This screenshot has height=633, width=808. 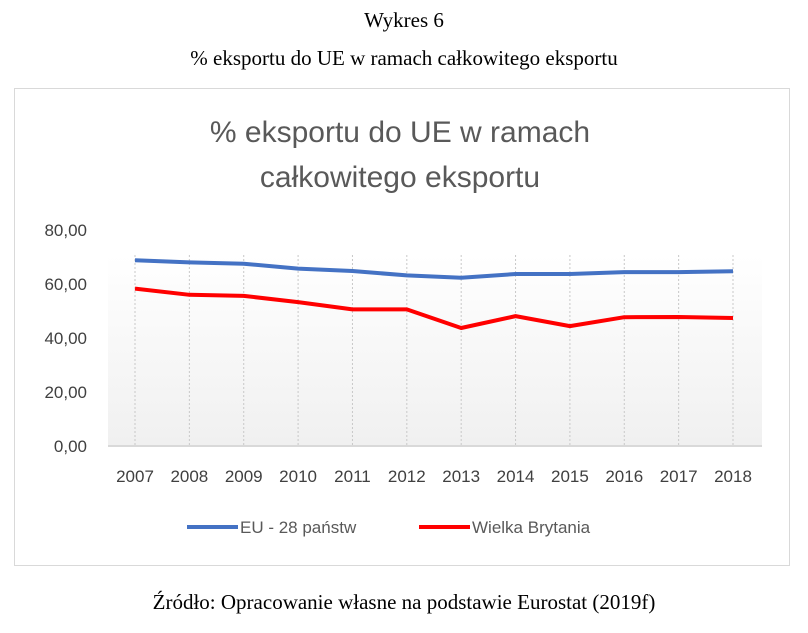 I want to click on x-tick-label: 2014, so click(x=516, y=476).